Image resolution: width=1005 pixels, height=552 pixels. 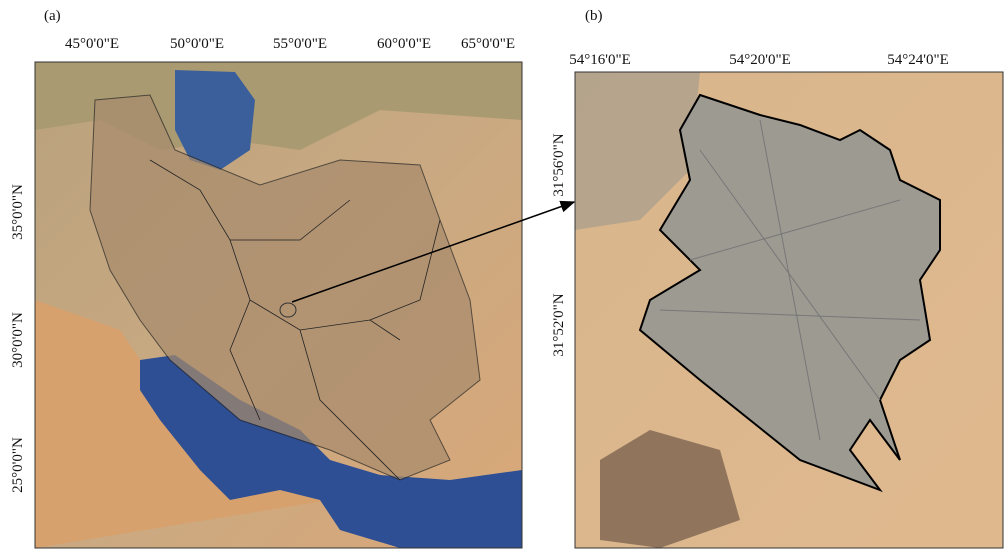 I want to click on lon-label: 54°16'0"E, so click(x=600, y=60).